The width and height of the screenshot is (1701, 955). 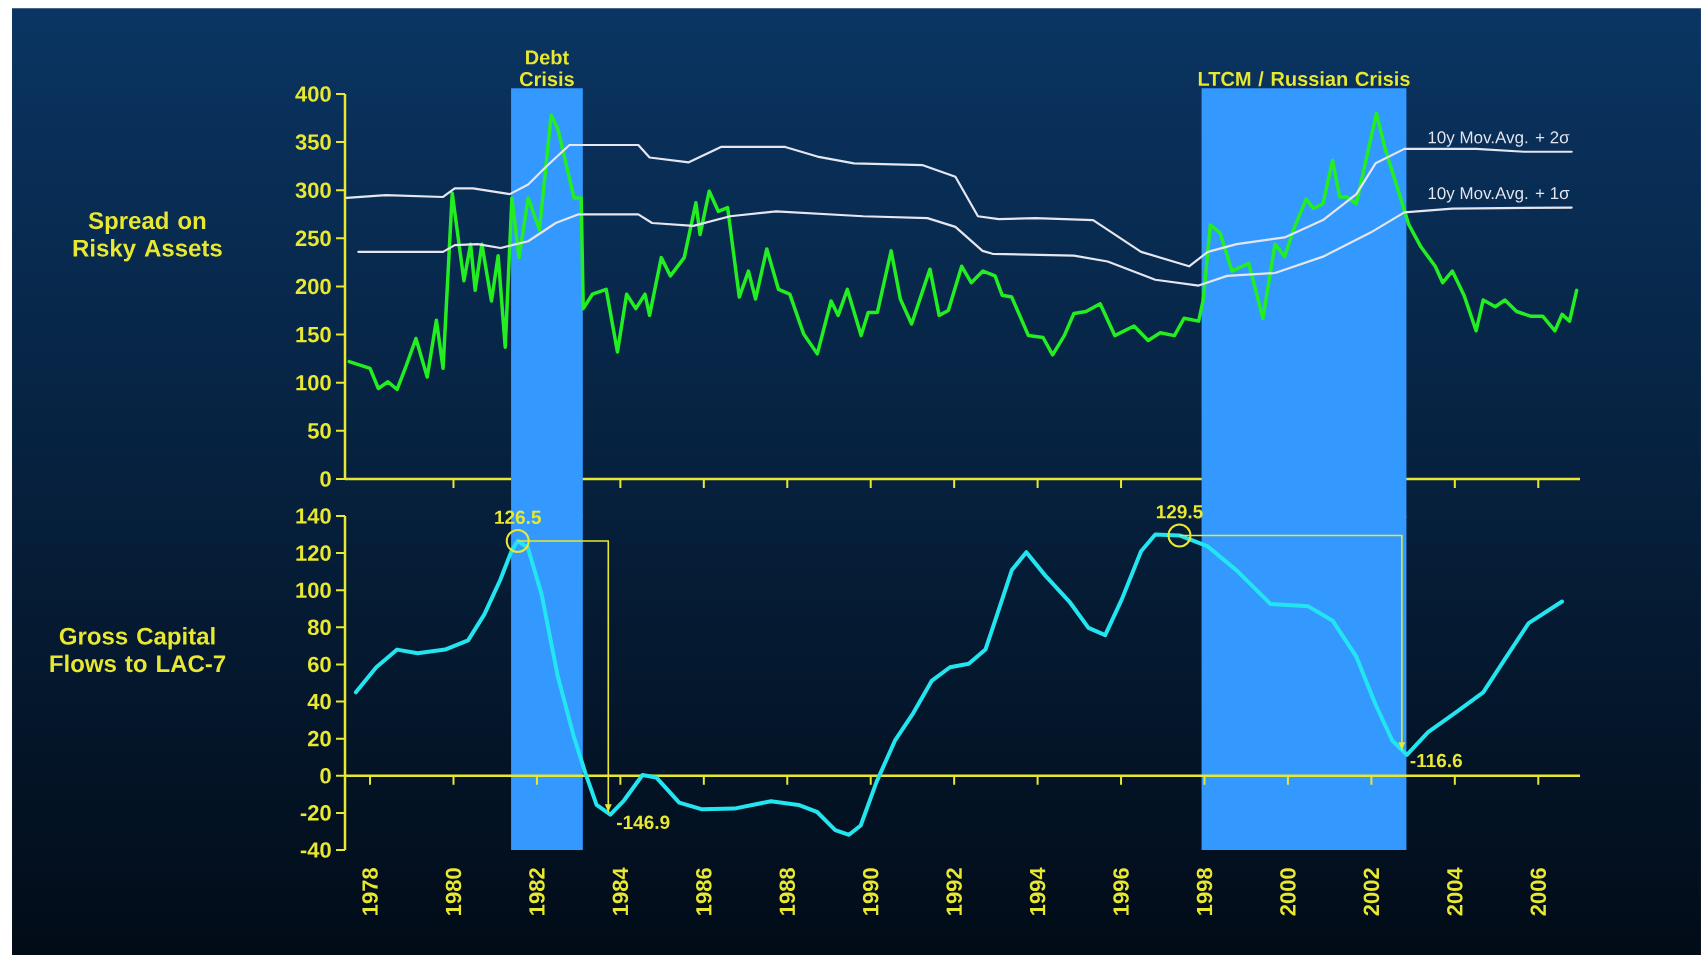 I want to click on x-tick-label: 1982, so click(x=537, y=891).